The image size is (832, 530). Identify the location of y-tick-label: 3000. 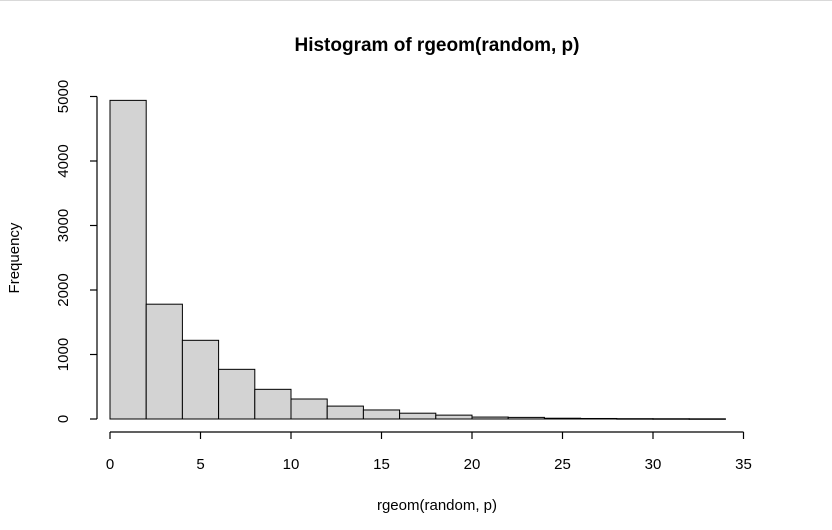
(63, 225).